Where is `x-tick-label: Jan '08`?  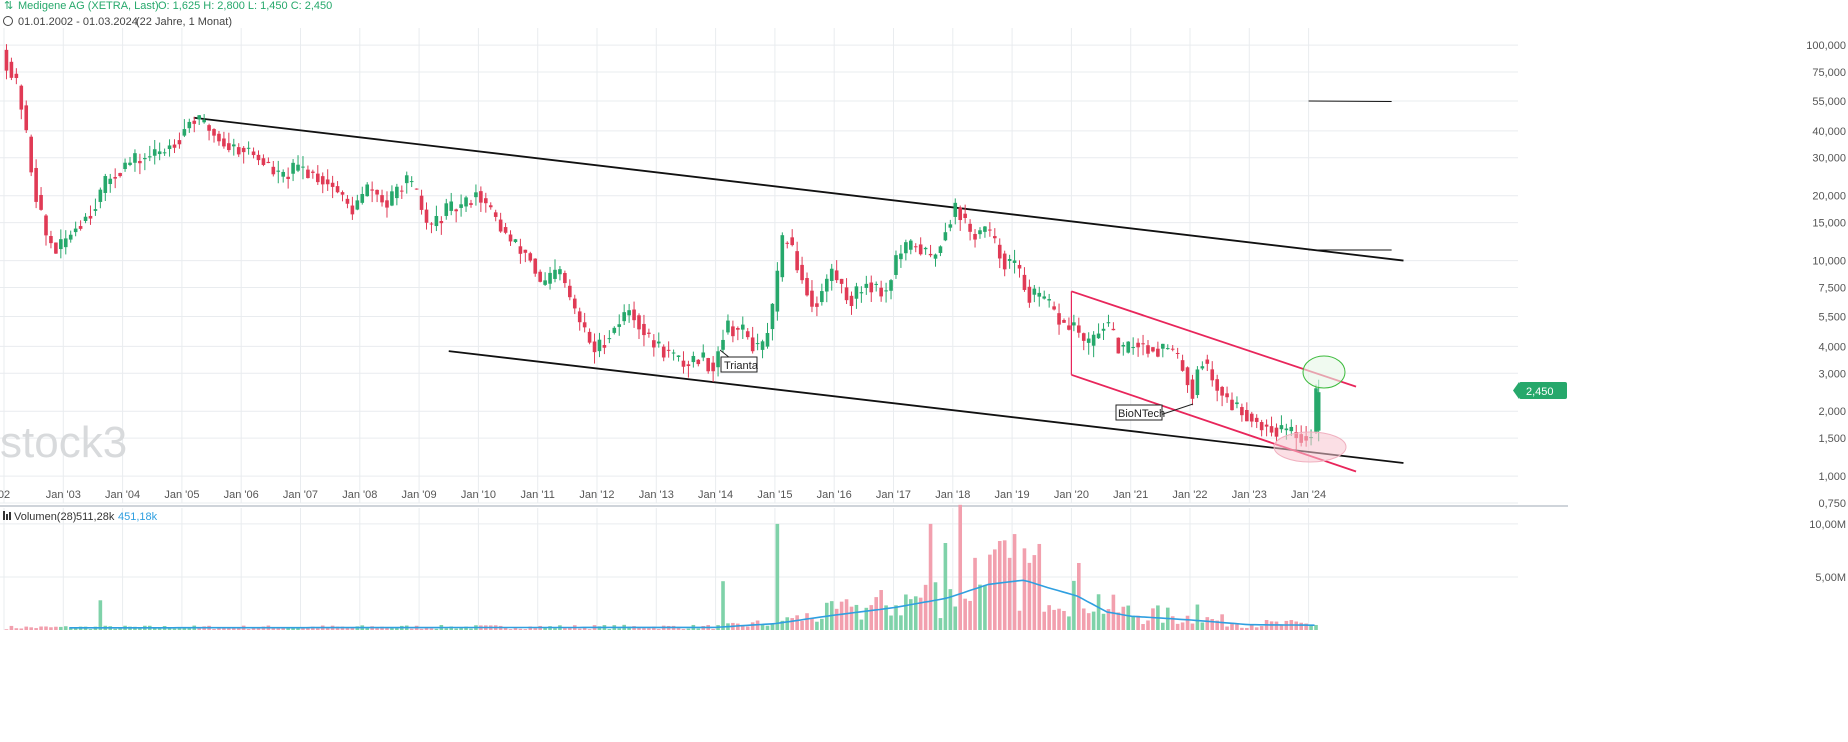
x-tick-label: Jan '08 is located at coordinates (359, 495).